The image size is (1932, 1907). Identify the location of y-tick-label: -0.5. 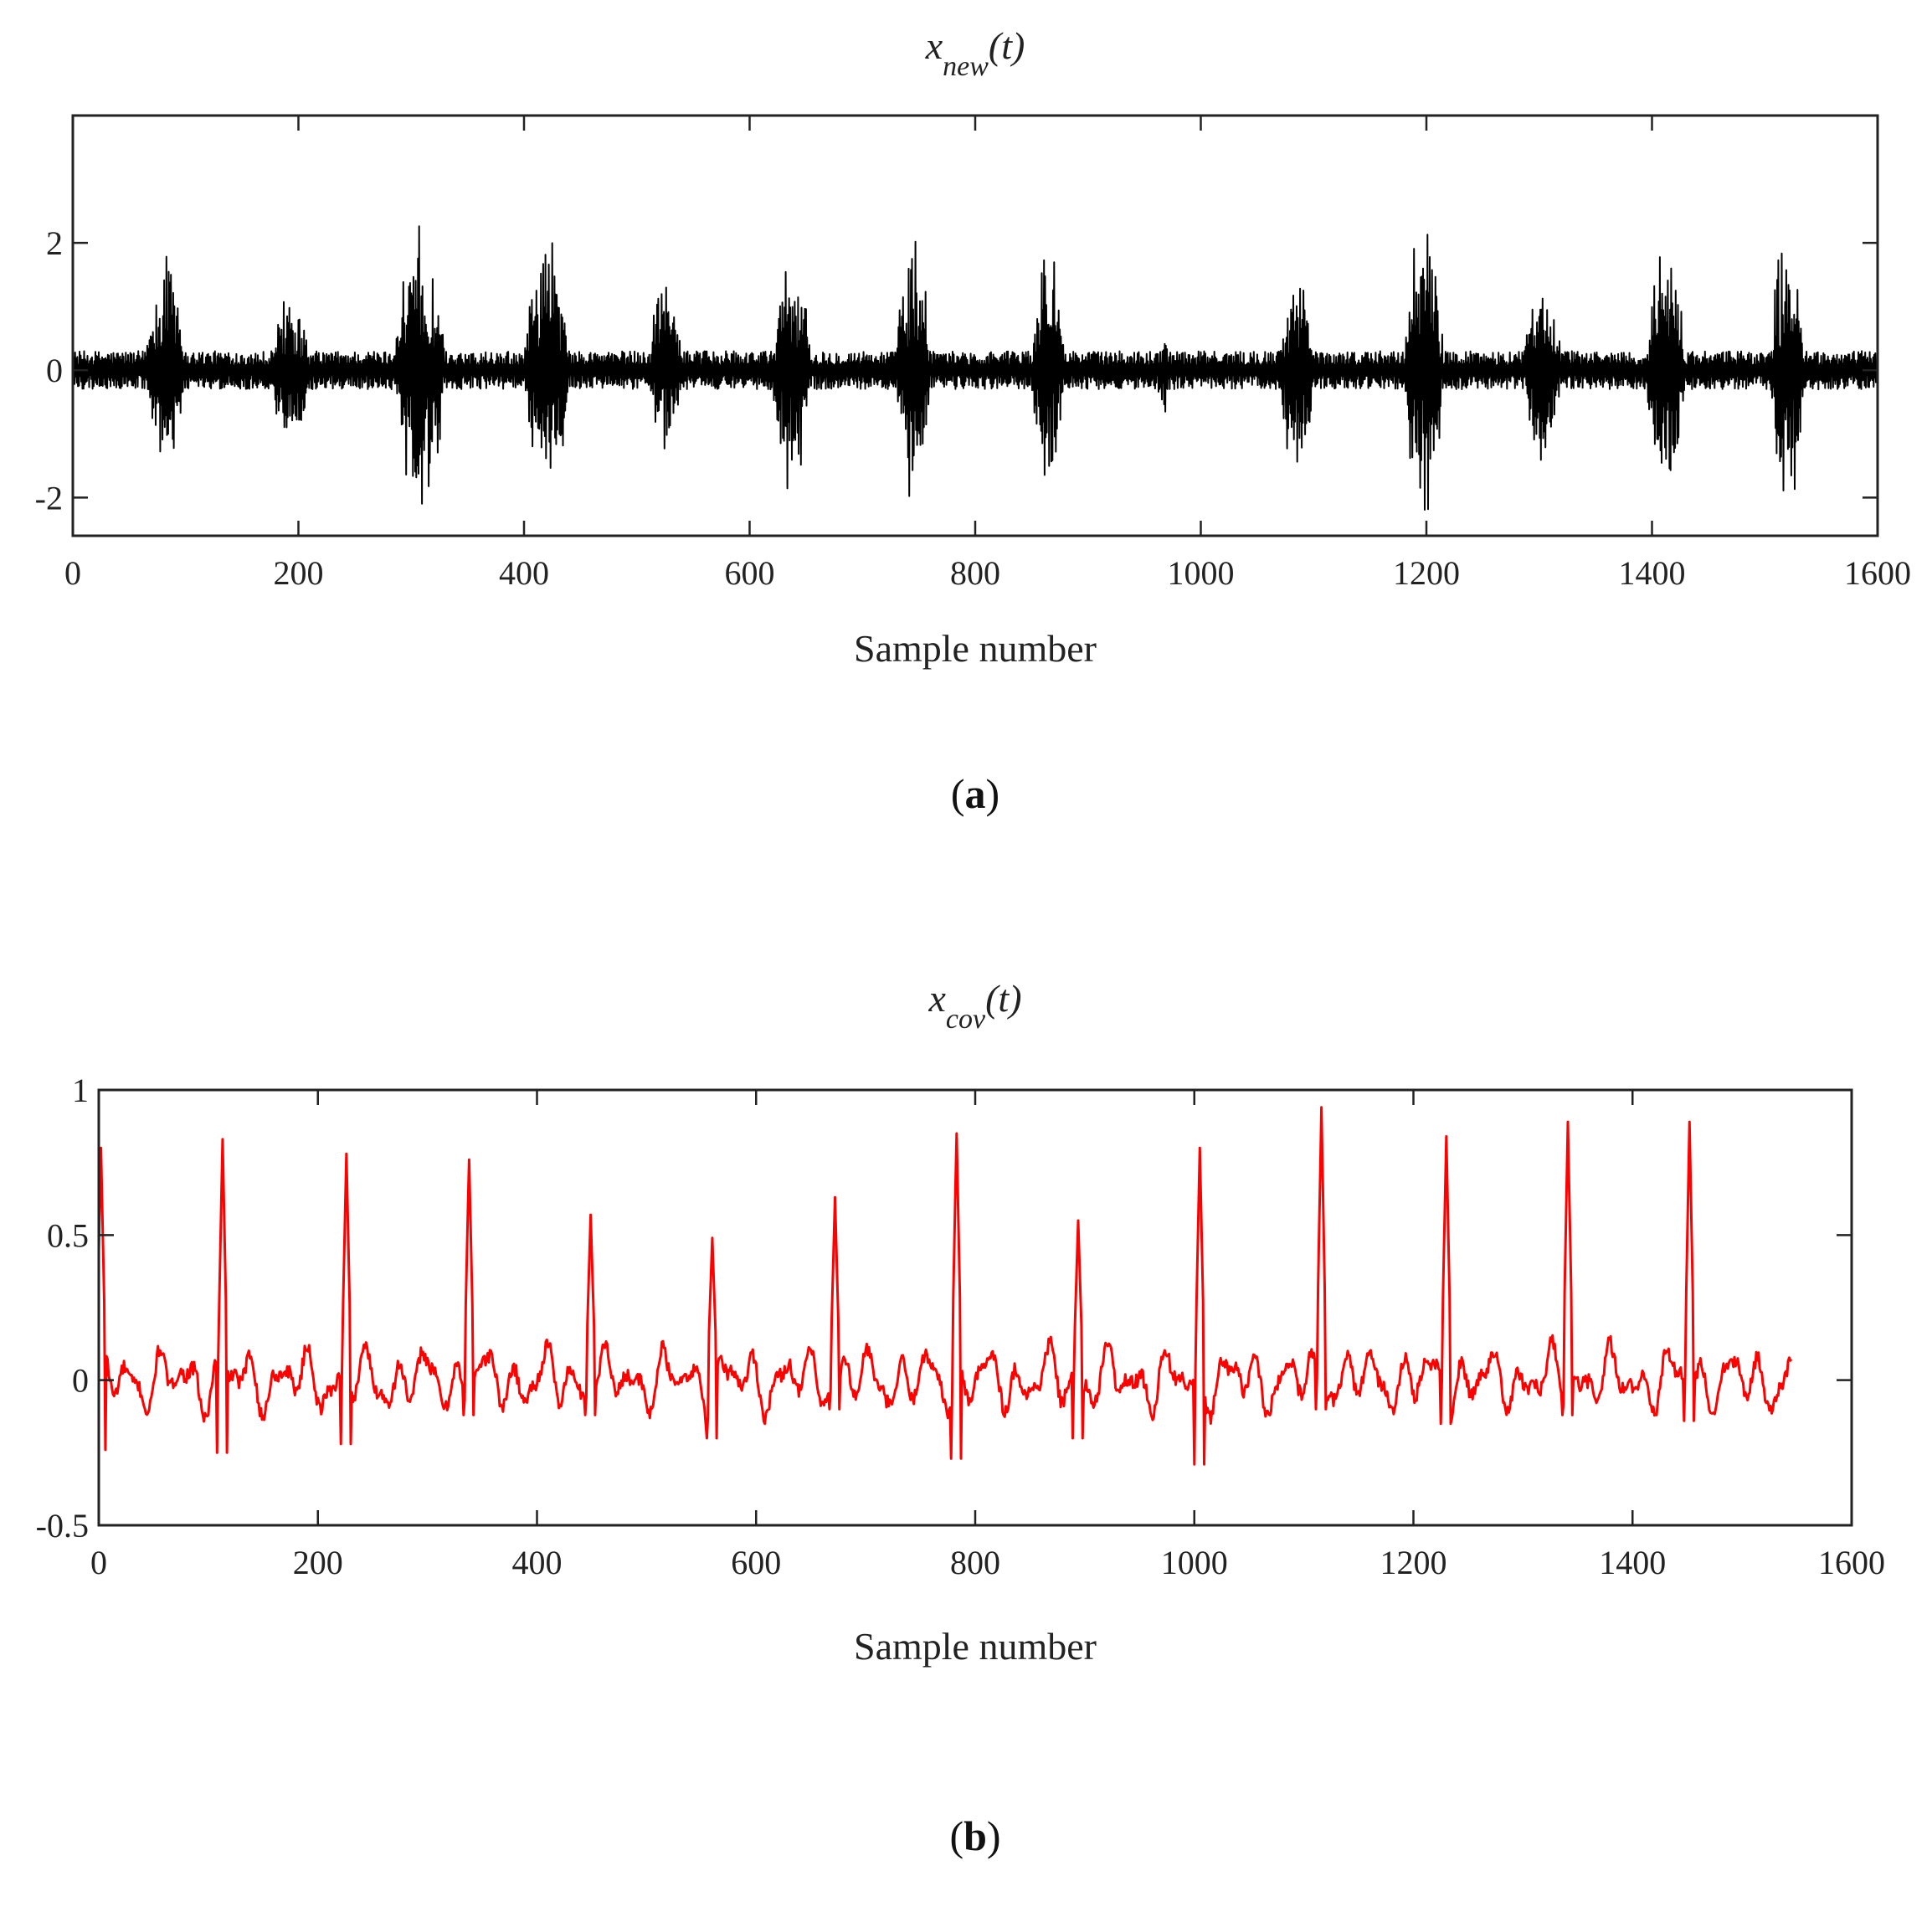
(63, 1526).